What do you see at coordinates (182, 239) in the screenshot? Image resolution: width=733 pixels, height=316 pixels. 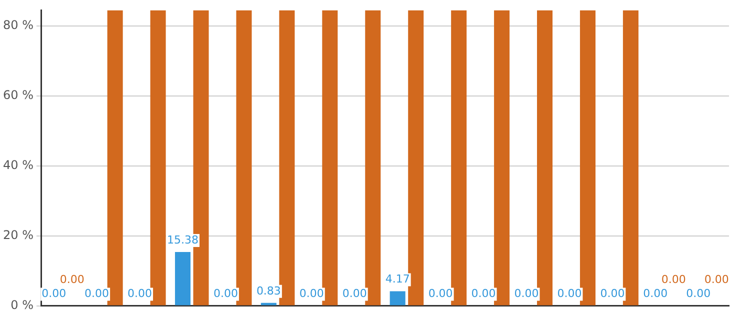 I see `data-label: 15.38` at bounding box center [182, 239].